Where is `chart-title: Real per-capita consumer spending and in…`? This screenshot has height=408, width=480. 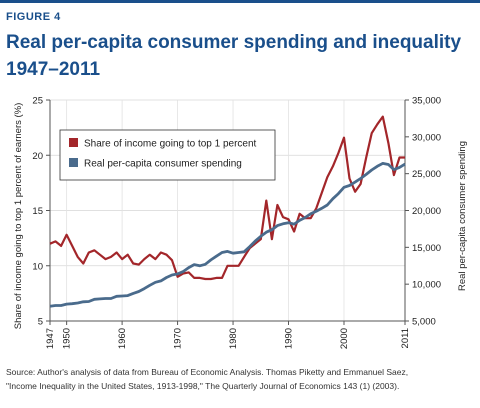
chart-title: Real per-capita consumer spending and in… is located at coordinates (236, 56).